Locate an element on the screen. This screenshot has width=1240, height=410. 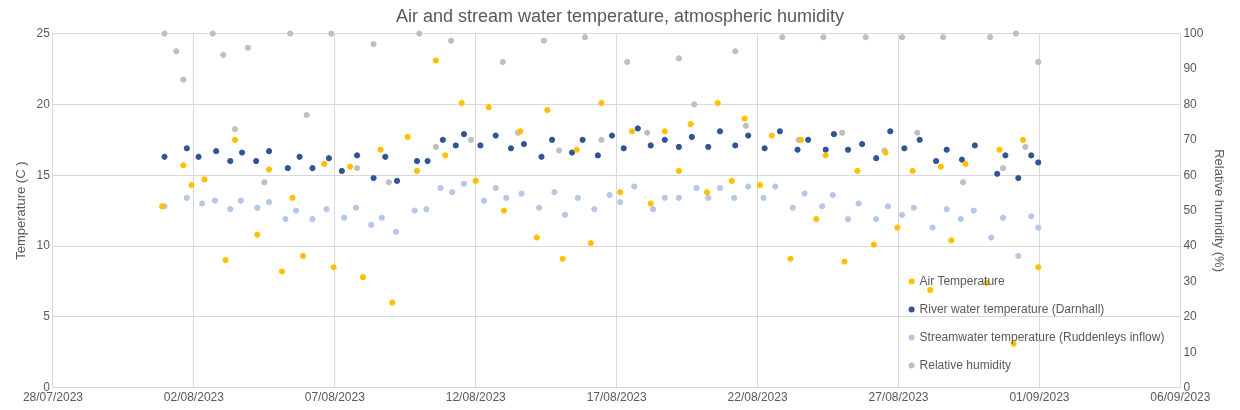
y-tick-label: 25 is located at coordinates (43, 32).